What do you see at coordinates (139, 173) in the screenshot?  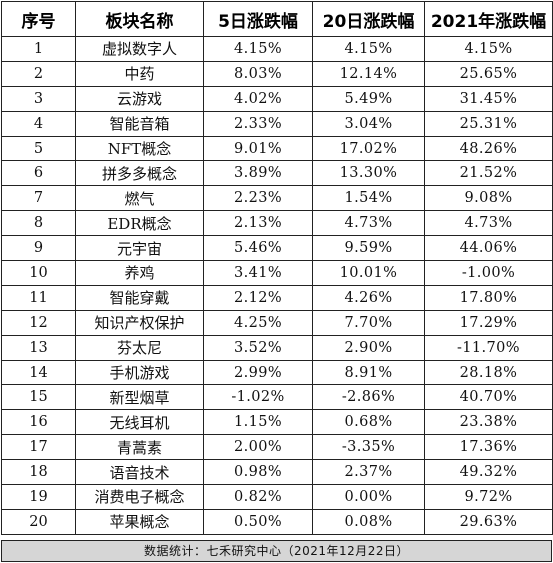 I see `sector-name: 拼多多概念` at bounding box center [139, 173].